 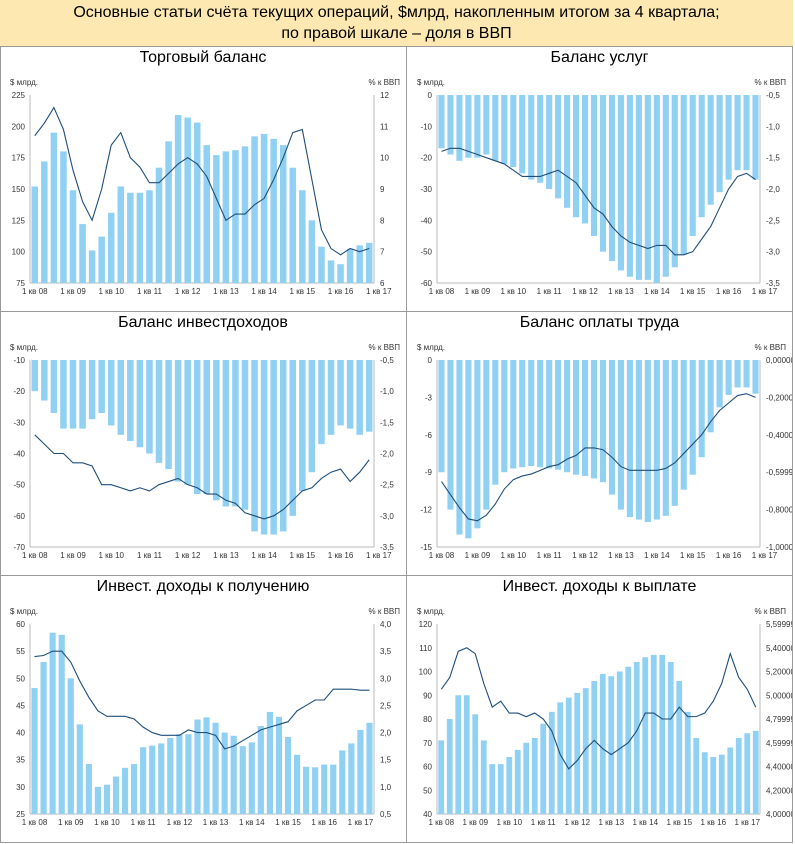 I want to click on x-tick-label: 1 кв 08, so click(x=35, y=822).